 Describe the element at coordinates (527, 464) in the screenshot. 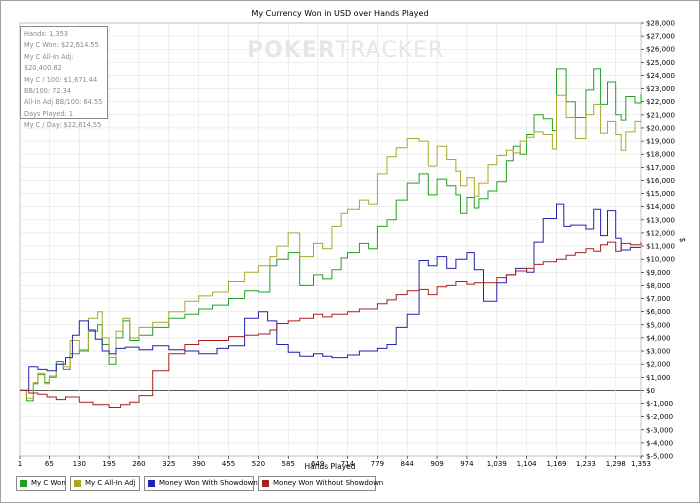

I see `x-tick-label: 1,104` at that location.